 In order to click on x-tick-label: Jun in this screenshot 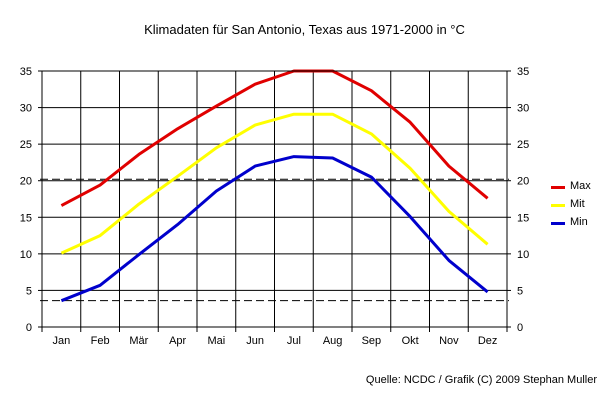, I will do `click(255, 341)`.